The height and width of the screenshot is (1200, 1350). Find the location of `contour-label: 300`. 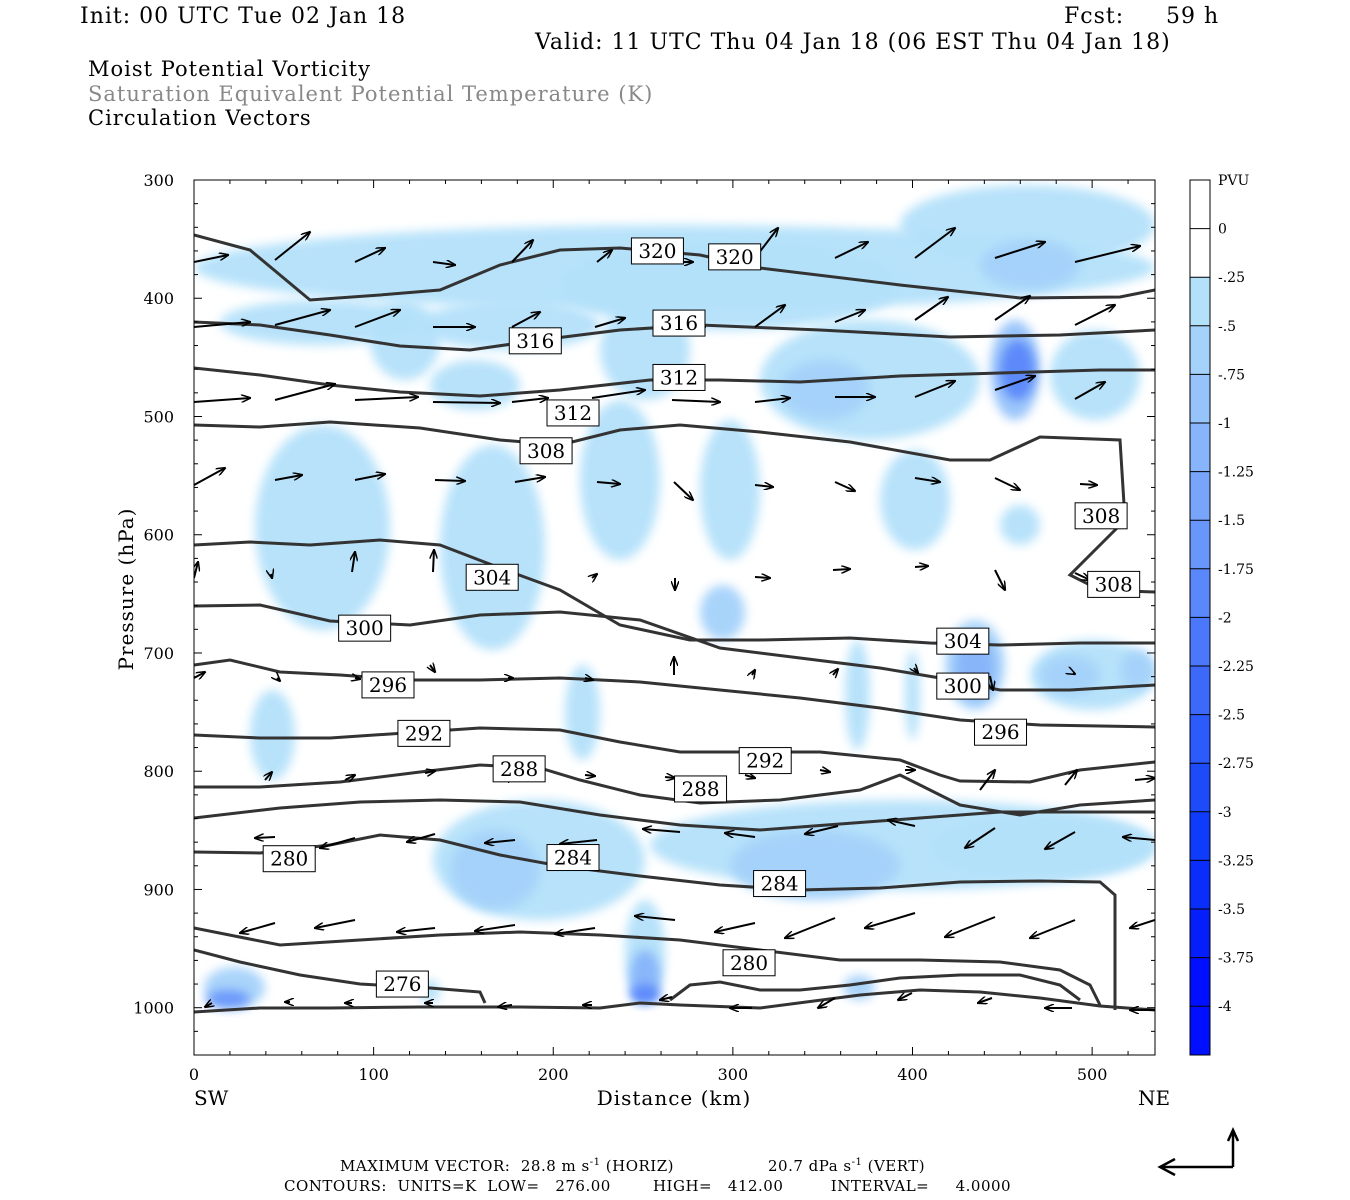

contour-label: 300 is located at coordinates (963, 686).